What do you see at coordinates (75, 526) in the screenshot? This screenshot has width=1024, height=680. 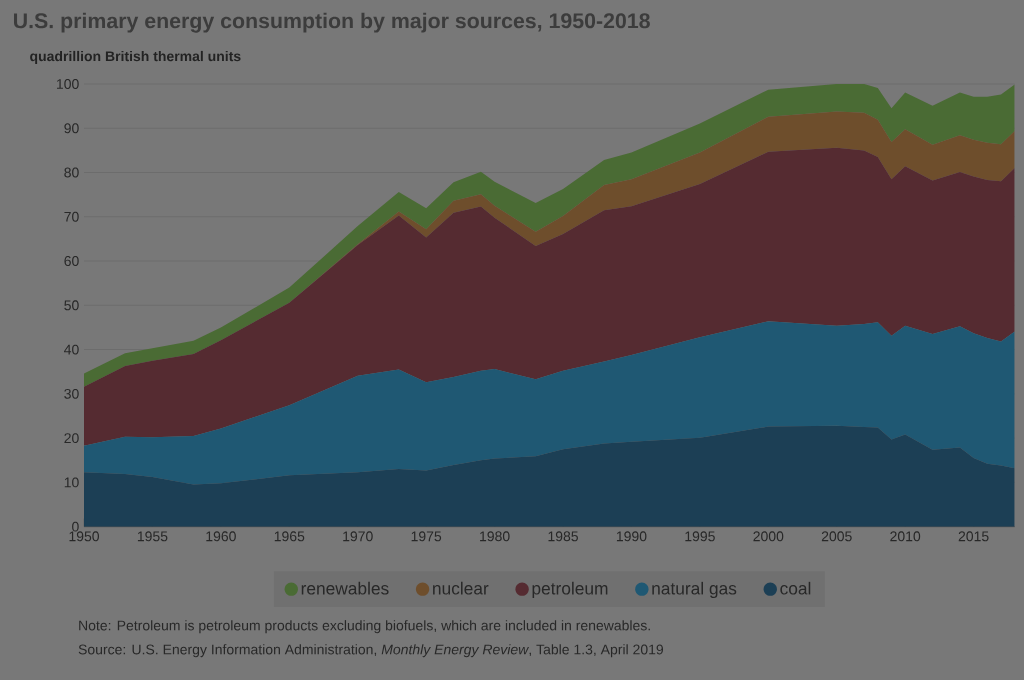 I see `y-tick-label: 0` at bounding box center [75, 526].